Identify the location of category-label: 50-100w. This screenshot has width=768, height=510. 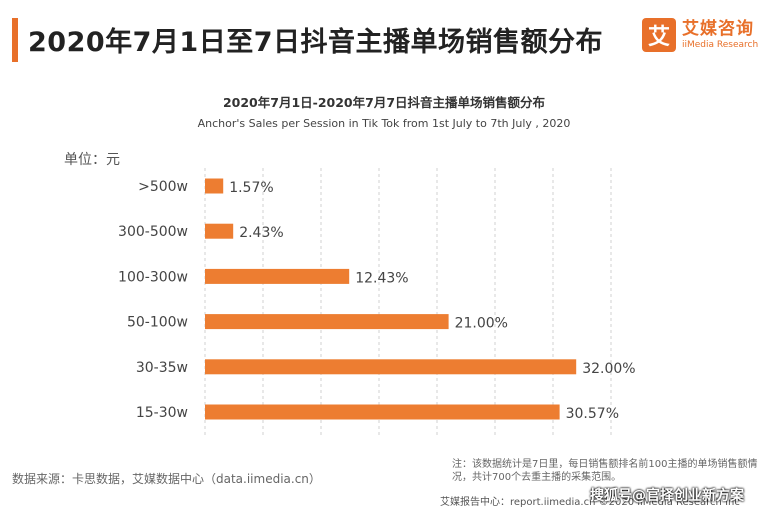
(157, 323).